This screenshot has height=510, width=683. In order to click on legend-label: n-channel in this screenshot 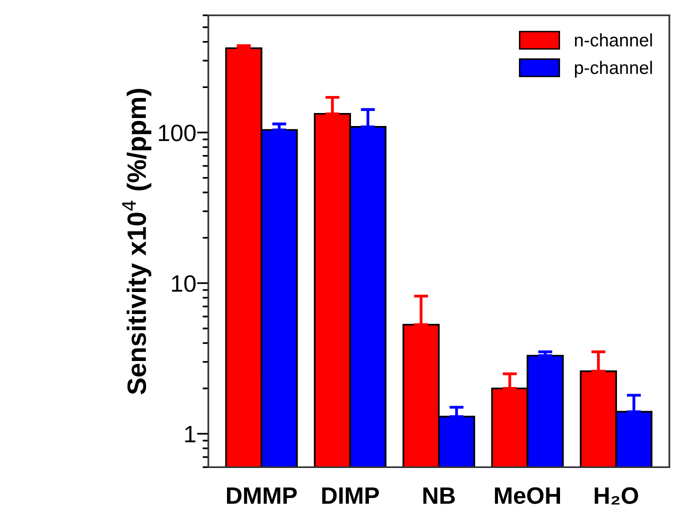, I will do `click(613, 40)`.